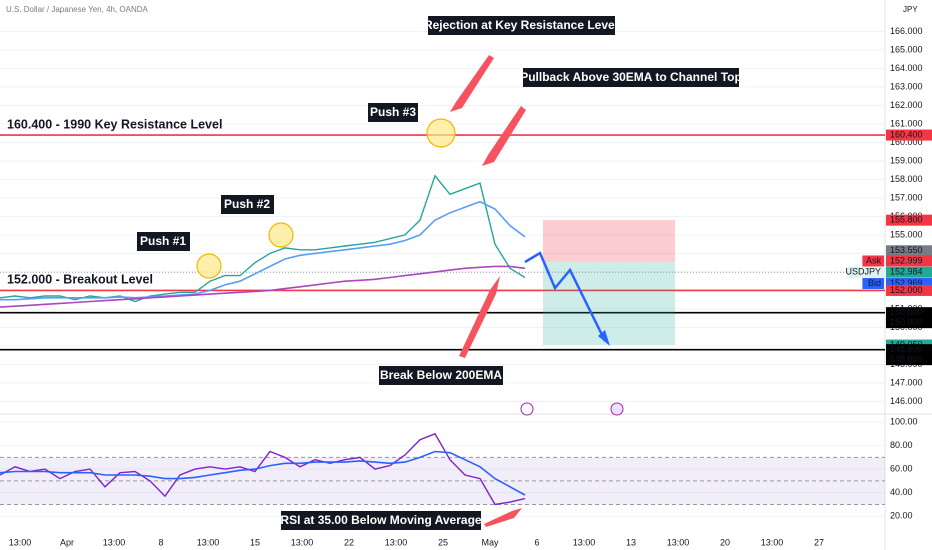  Describe the element at coordinates (910, 9) in the screenshot. I see `currency: JPY` at that location.